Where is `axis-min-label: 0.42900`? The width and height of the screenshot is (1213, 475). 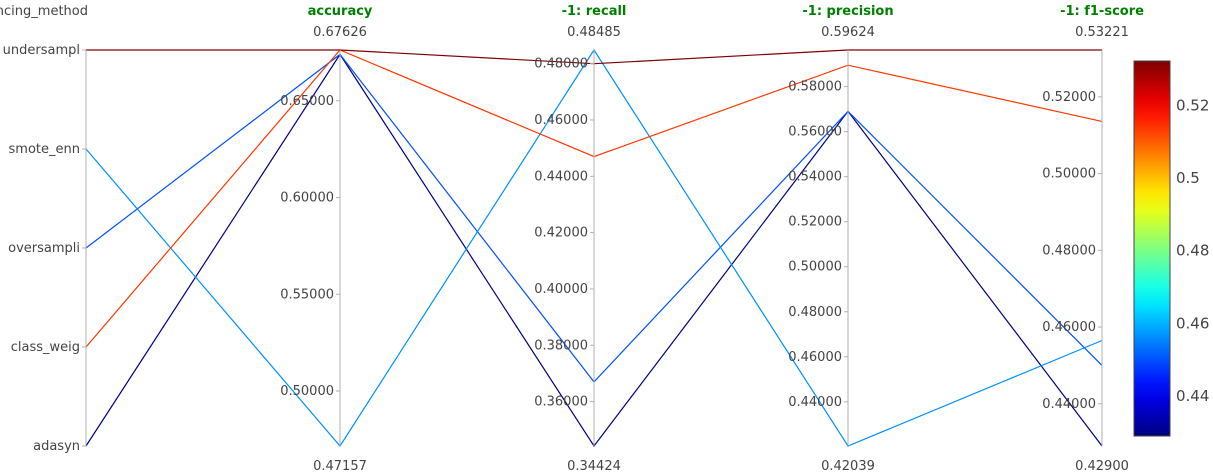 axis-min-label: 0.42900 is located at coordinates (1102, 466).